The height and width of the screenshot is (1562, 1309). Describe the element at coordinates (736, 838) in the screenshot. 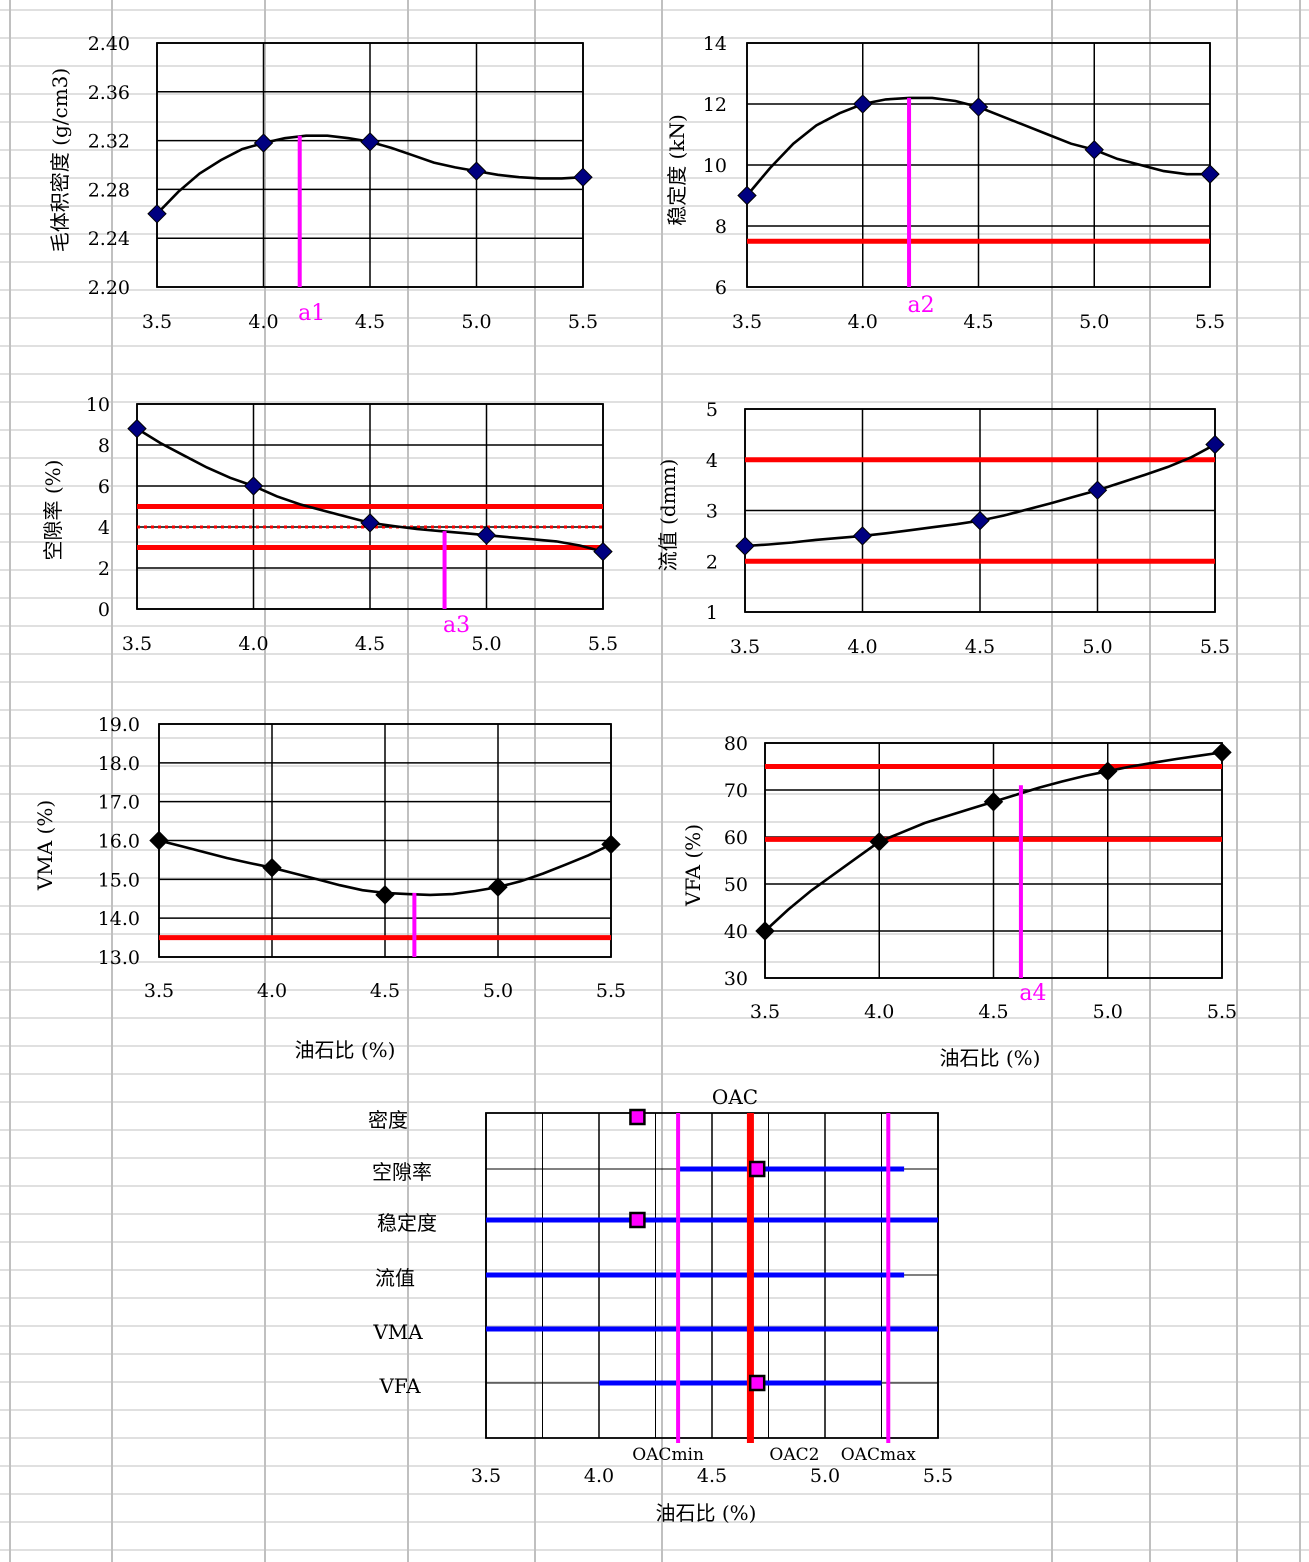

I see `vfa-ytick-label: 60` at that location.